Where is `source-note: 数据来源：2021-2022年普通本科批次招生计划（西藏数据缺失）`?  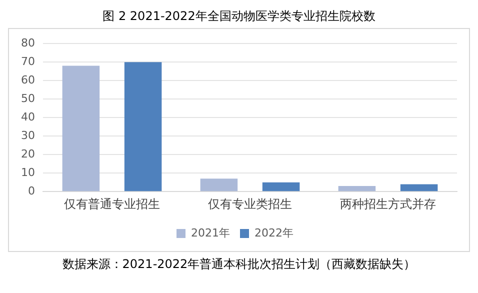
source-note: 数据来源：2021-2022年普通本科批次招生计划（西藏数据缺失） is located at coordinates (239, 264).